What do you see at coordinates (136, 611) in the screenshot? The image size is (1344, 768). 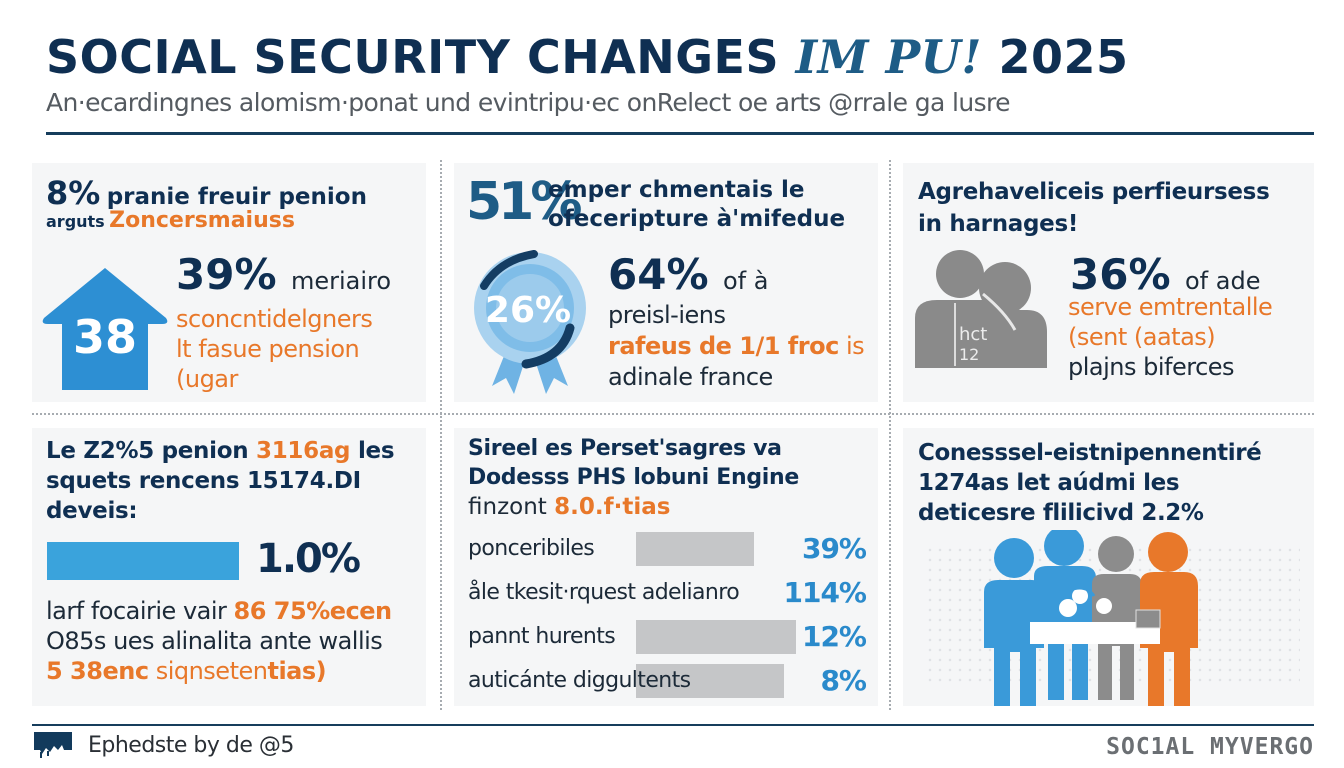 I see `card4-line-text: larf focairie vair` at bounding box center [136, 611].